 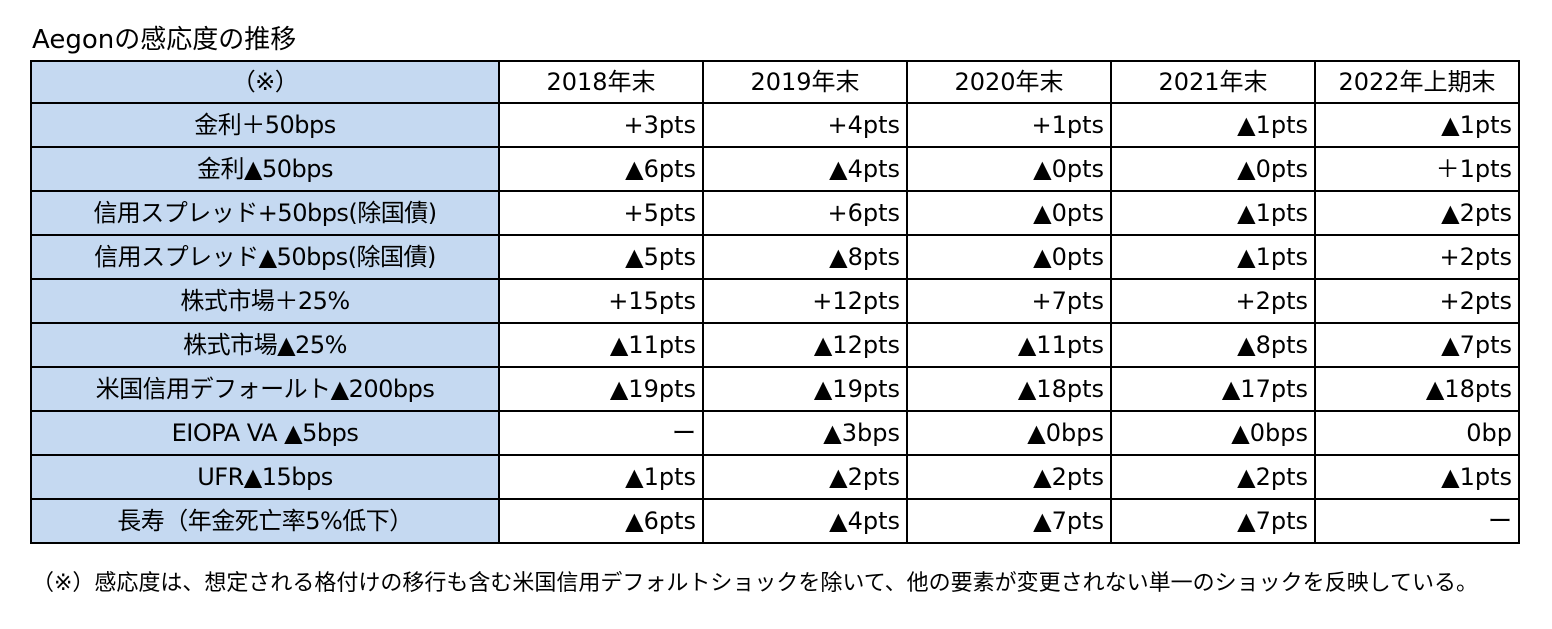 What do you see at coordinates (601, 125) in the screenshot?
I see `value-cell: +3pts` at bounding box center [601, 125].